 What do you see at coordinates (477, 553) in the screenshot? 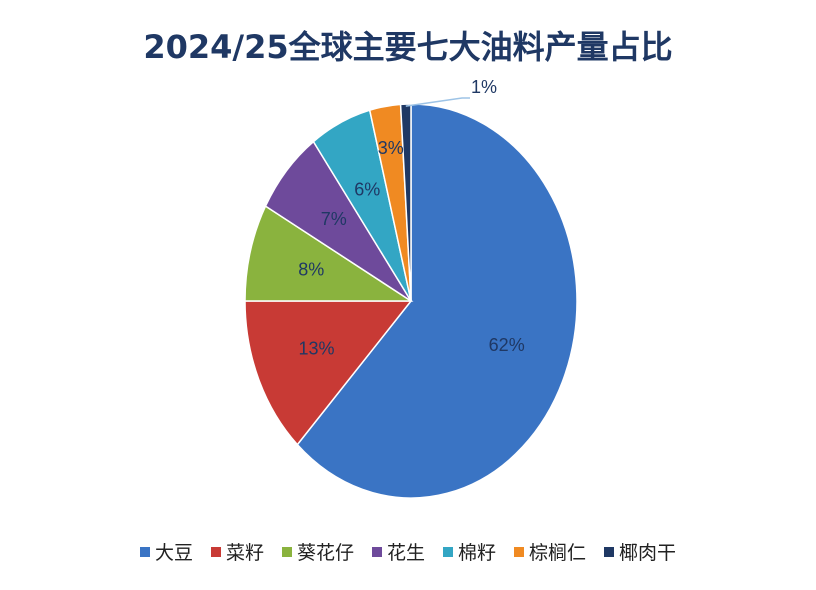
I see `legend-label-cottonseed: 棉籽` at bounding box center [477, 553].